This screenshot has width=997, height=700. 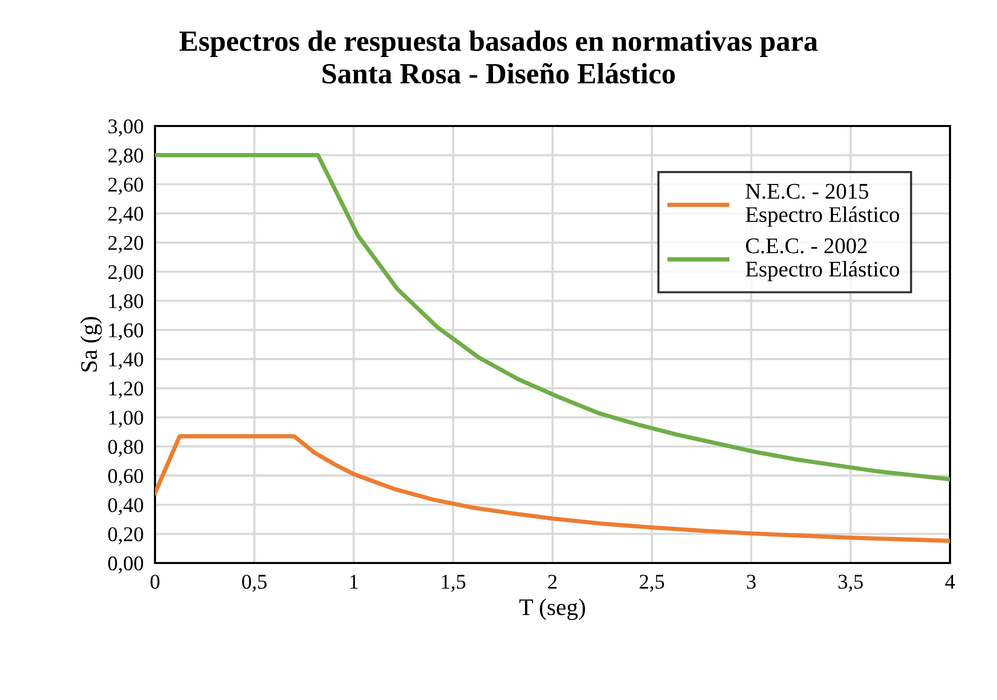 I want to click on y-tick-label: 0,20, so click(x=126, y=535).